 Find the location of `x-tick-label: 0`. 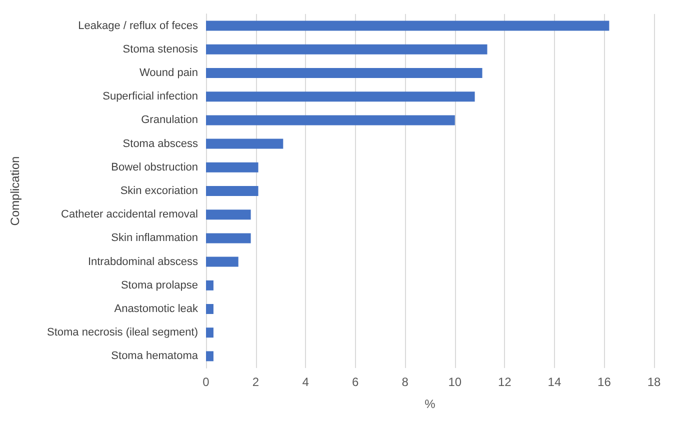

x-tick-label: 0 is located at coordinates (206, 382).